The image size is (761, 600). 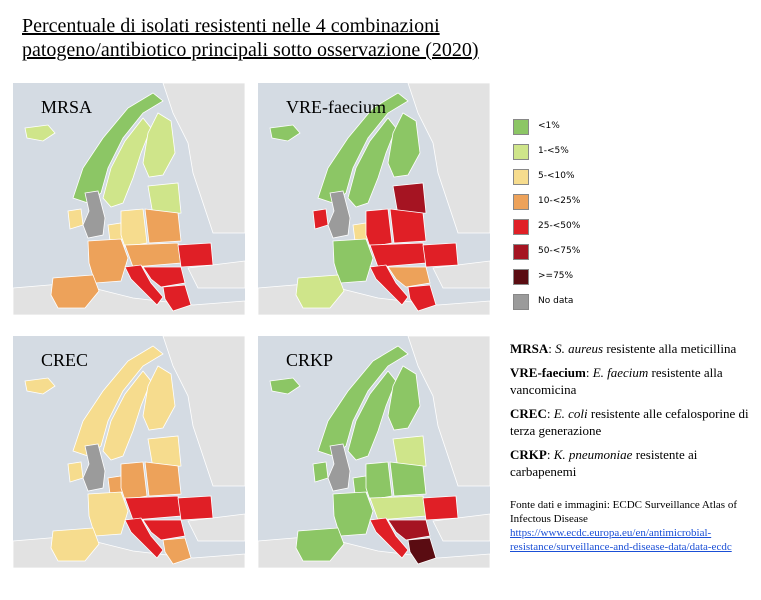 What do you see at coordinates (129, 452) in the screenshot?
I see `map-crec: CREC` at bounding box center [129, 452].